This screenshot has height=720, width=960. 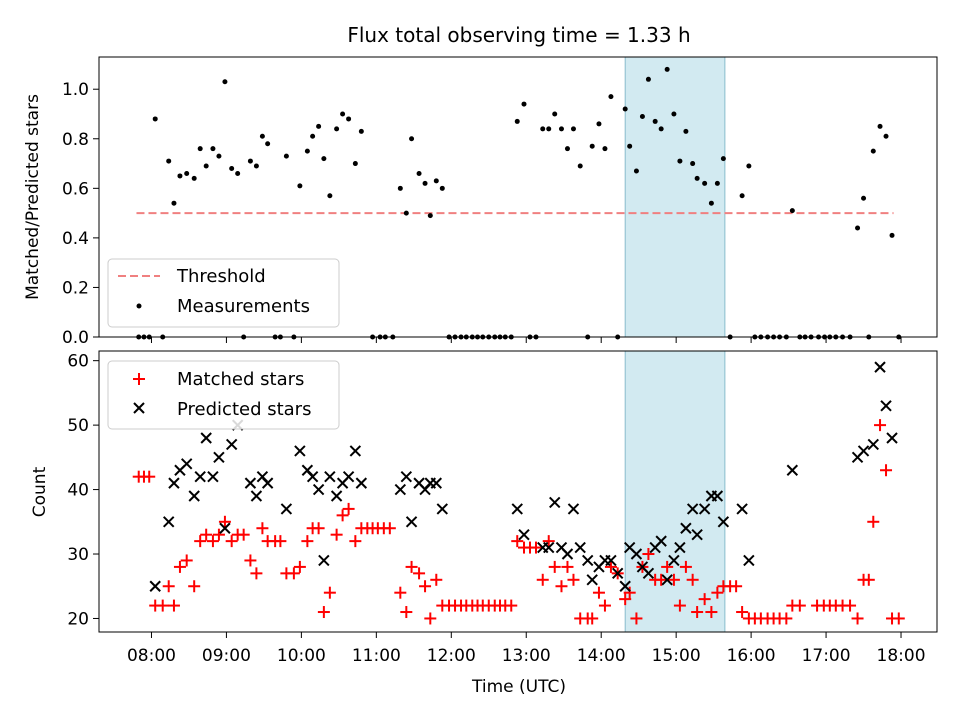 What do you see at coordinates (75, 140) in the screenshot?
I see `top-y-tick-label: 0.8` at bounding box center [75, 140].